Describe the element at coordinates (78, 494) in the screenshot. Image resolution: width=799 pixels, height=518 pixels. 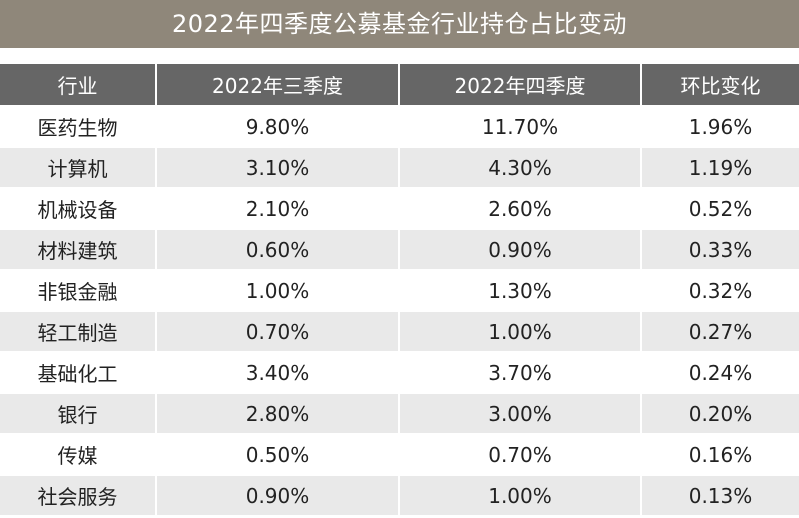
I see `cell-industry: 社会服务` at that location.